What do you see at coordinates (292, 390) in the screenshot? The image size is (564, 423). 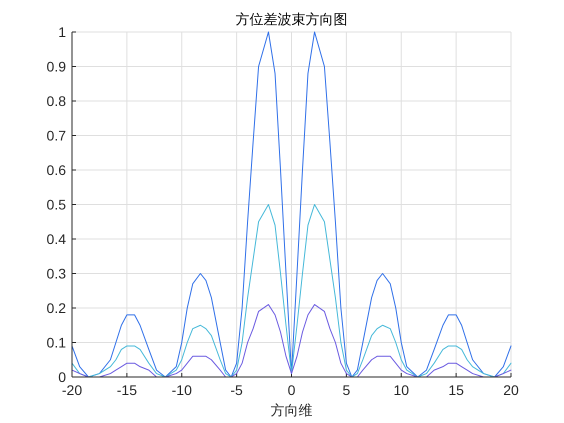 I see `x-tick-label: 0` at bounding box center [292, 390].